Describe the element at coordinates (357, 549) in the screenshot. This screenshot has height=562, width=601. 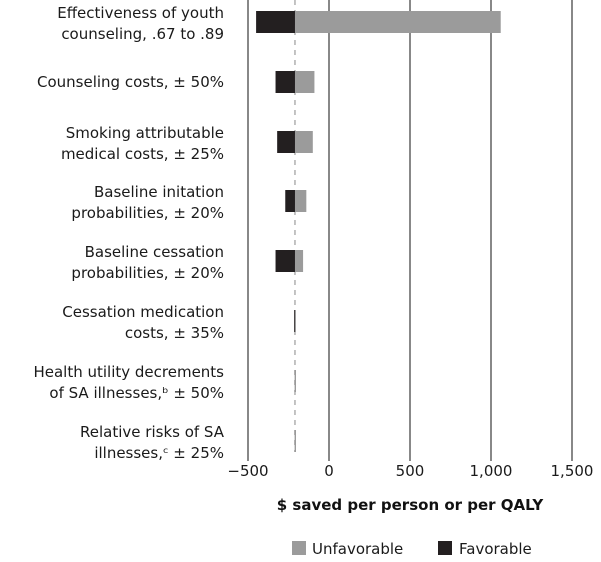
I see `legend-label-unfavorable: Unfavorable` at that location.